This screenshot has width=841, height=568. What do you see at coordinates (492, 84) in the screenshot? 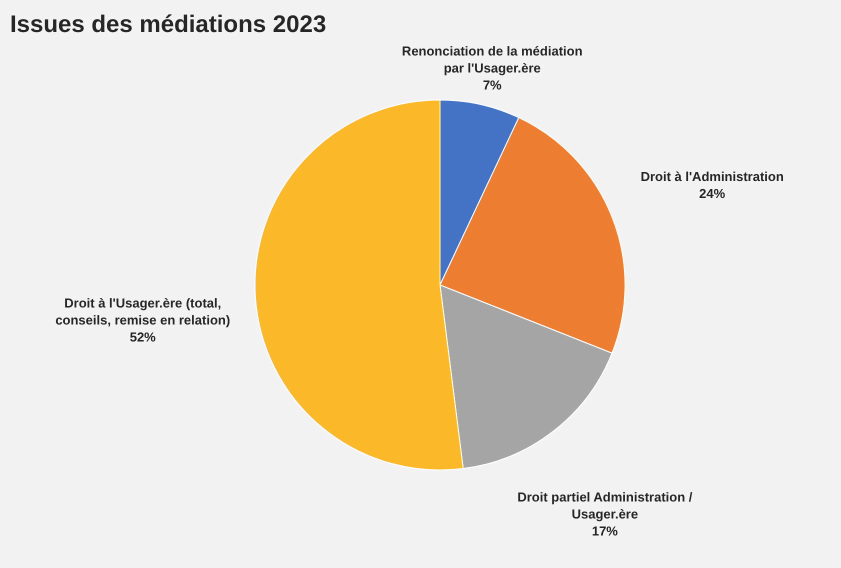
I see `data-label: 7%` at bounding box center [492, 84].